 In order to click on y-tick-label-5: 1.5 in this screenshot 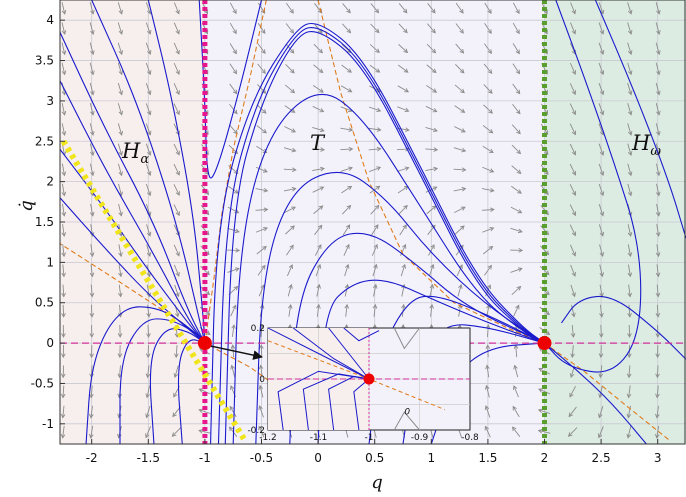, I will do `click(44, 222)`.